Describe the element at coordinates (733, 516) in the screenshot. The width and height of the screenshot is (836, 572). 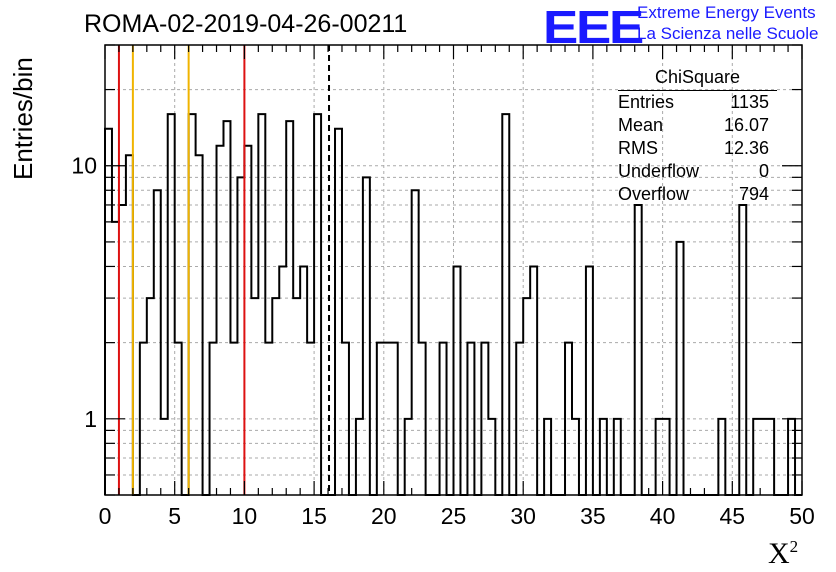
I see `x-tick-label: 45` at that location.